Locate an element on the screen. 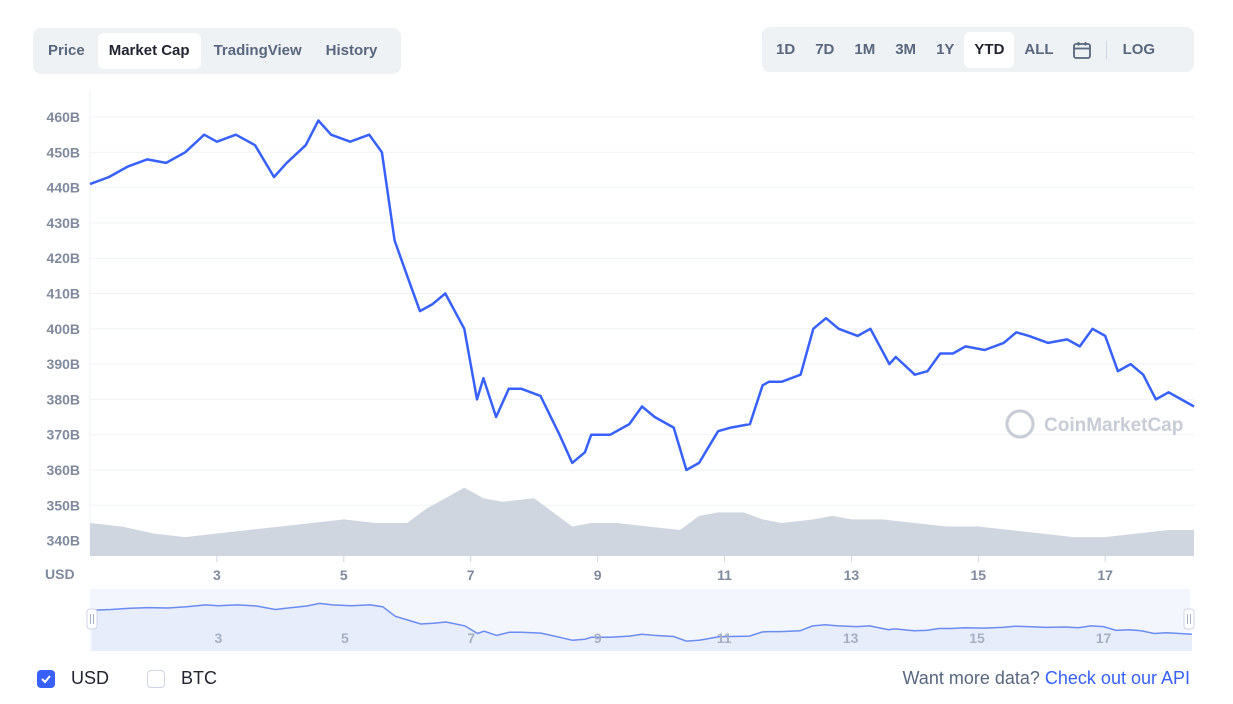  navigator-tick-label: 5 is located at coordinates (345, 638).